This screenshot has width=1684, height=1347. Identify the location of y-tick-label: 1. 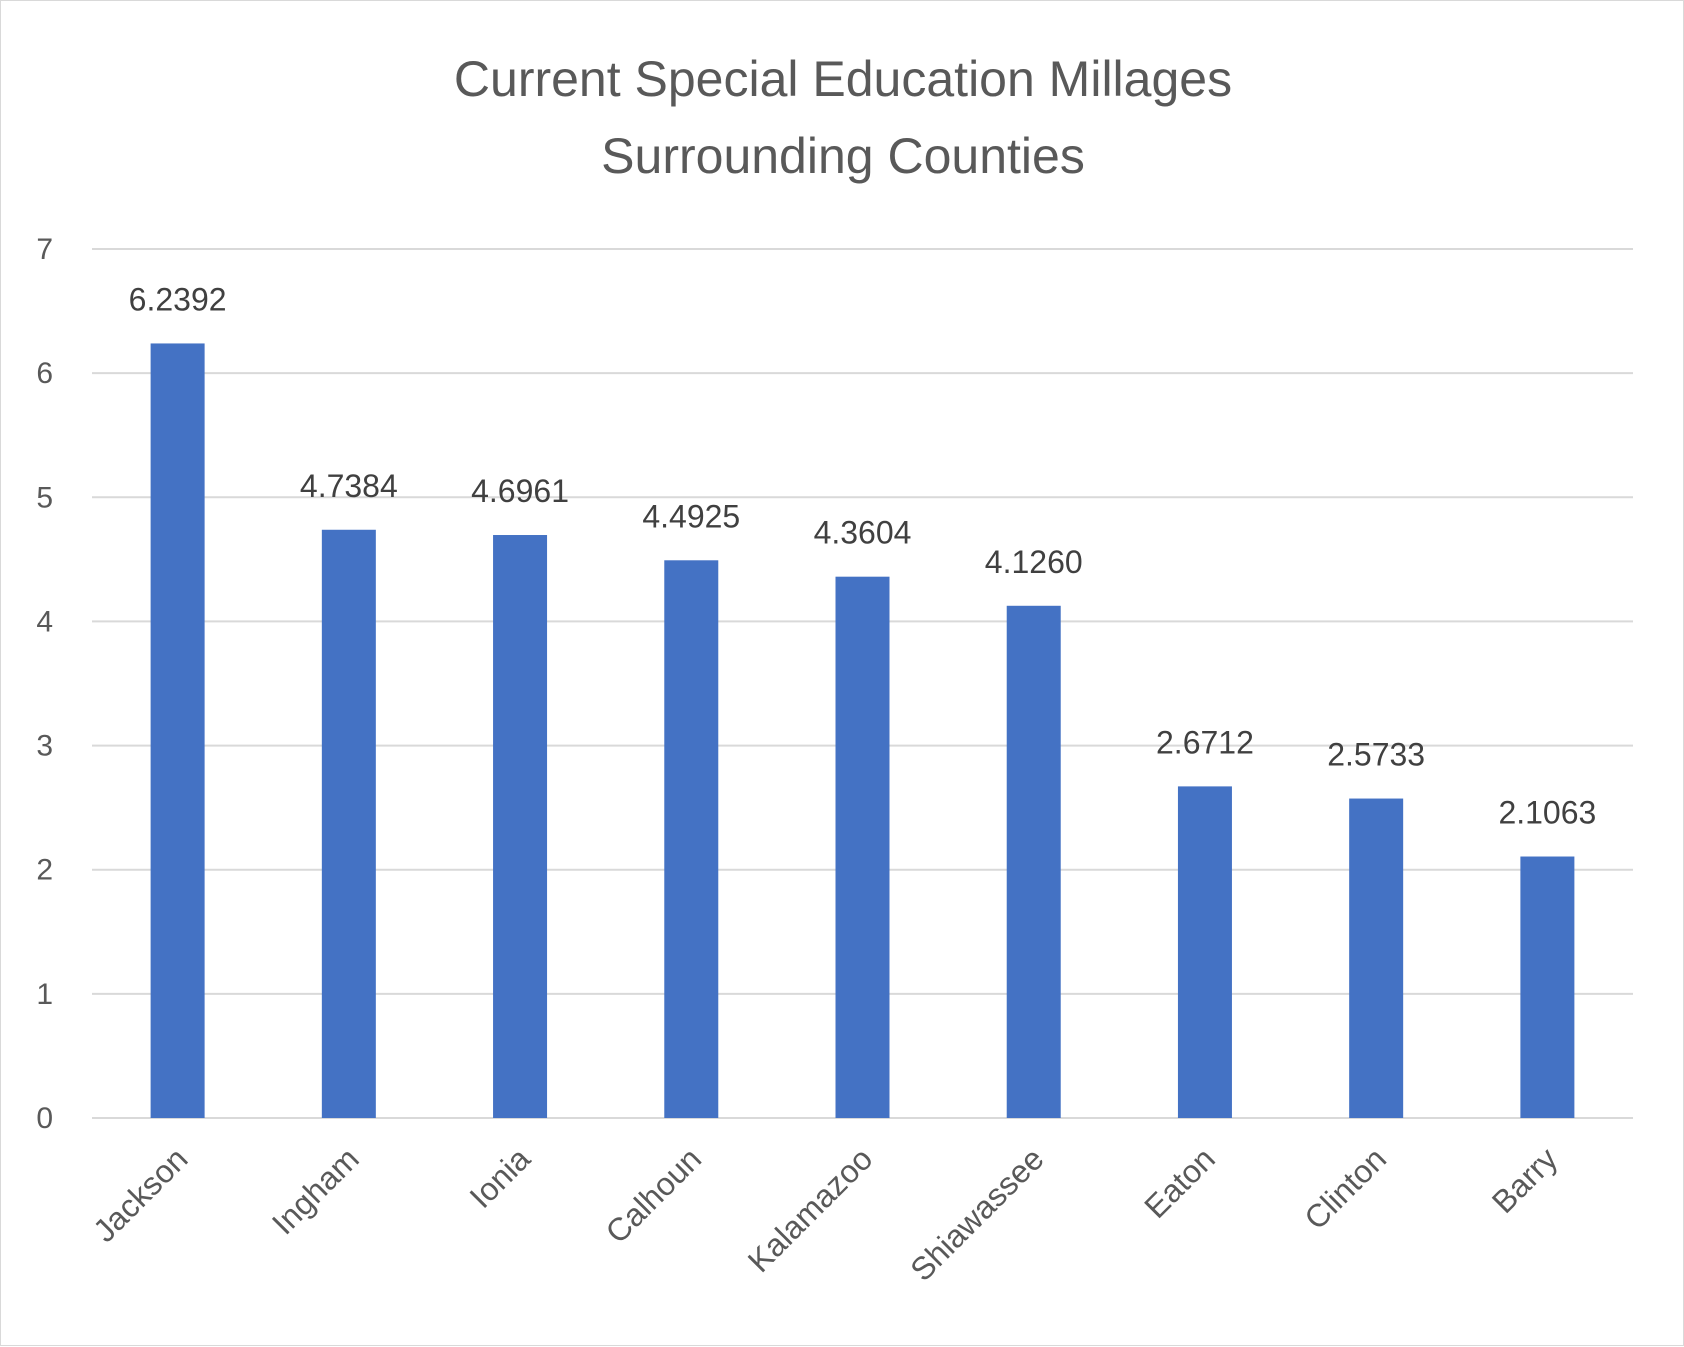
(44, 994).